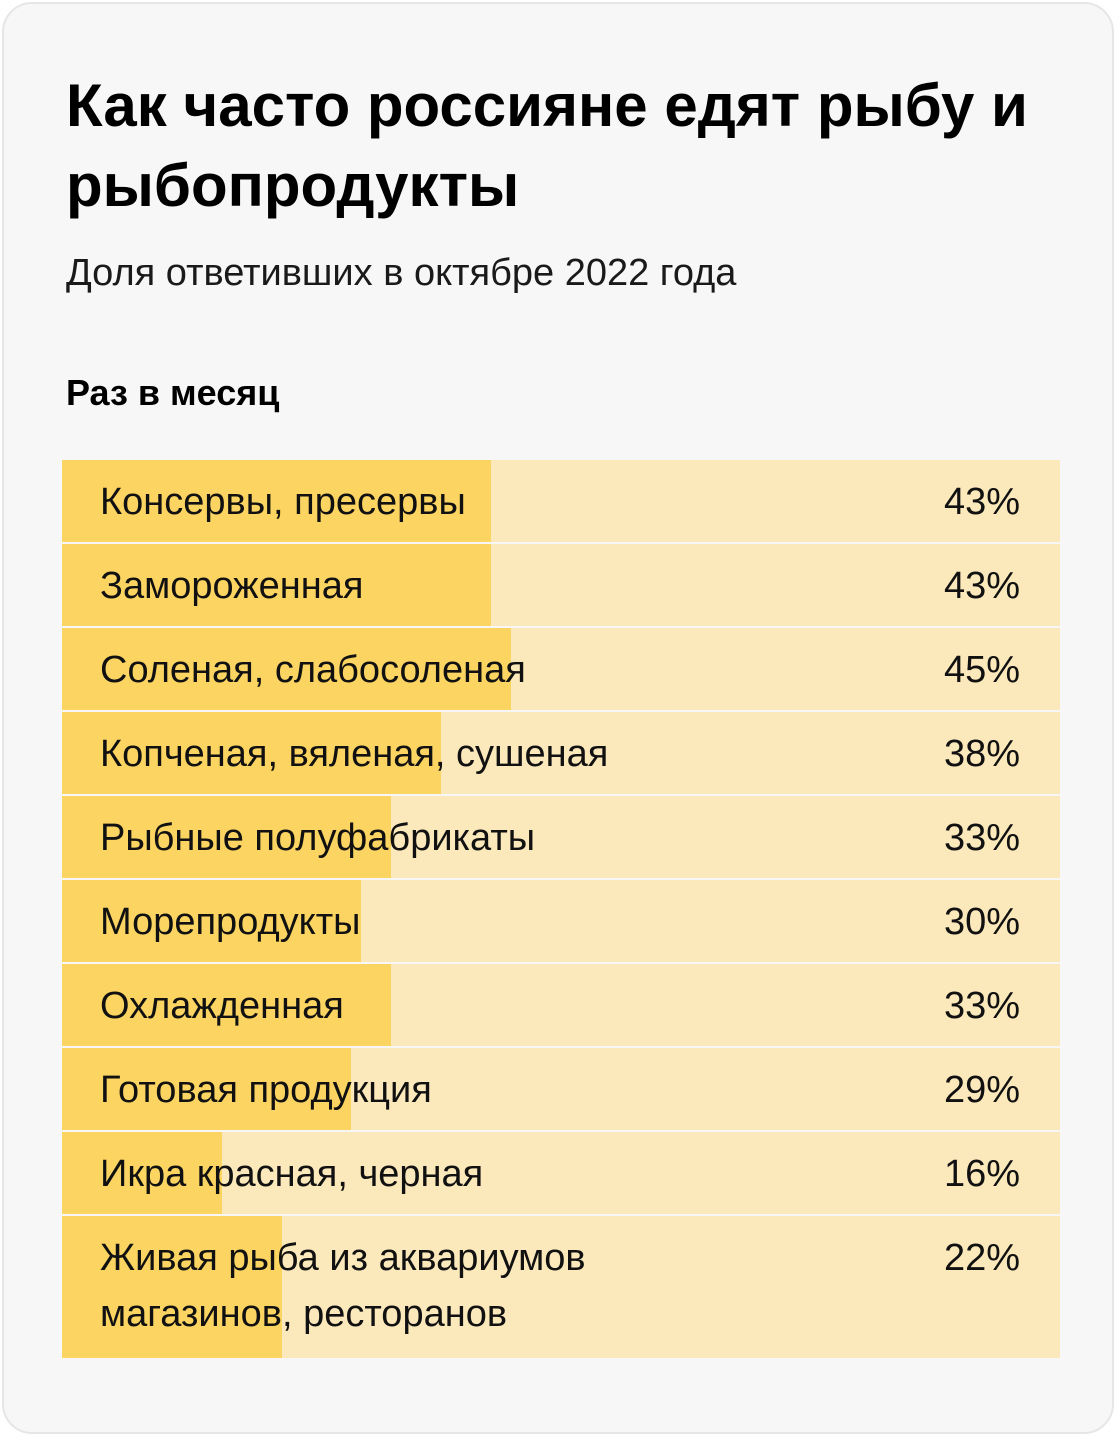  Describe the element at coordinates (981, 754) in the screenshot. I see `value-label: 38%` at that location.